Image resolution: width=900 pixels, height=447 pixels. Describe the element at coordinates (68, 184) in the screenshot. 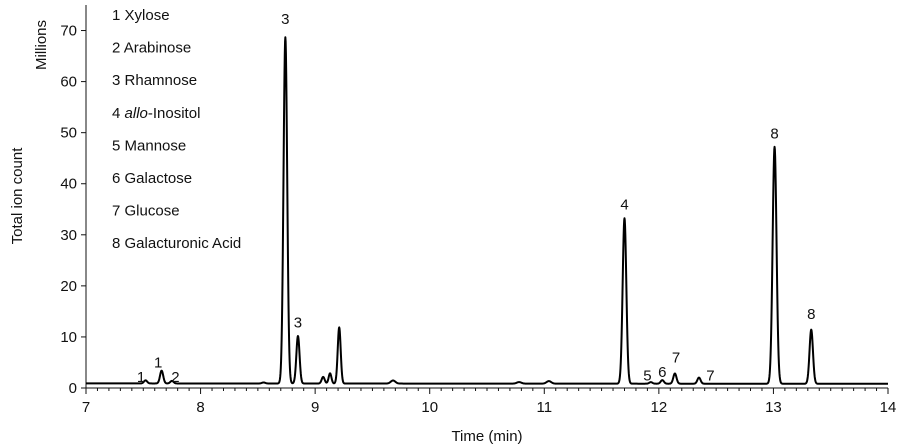

I see `y-tick-label: 40` at that location.